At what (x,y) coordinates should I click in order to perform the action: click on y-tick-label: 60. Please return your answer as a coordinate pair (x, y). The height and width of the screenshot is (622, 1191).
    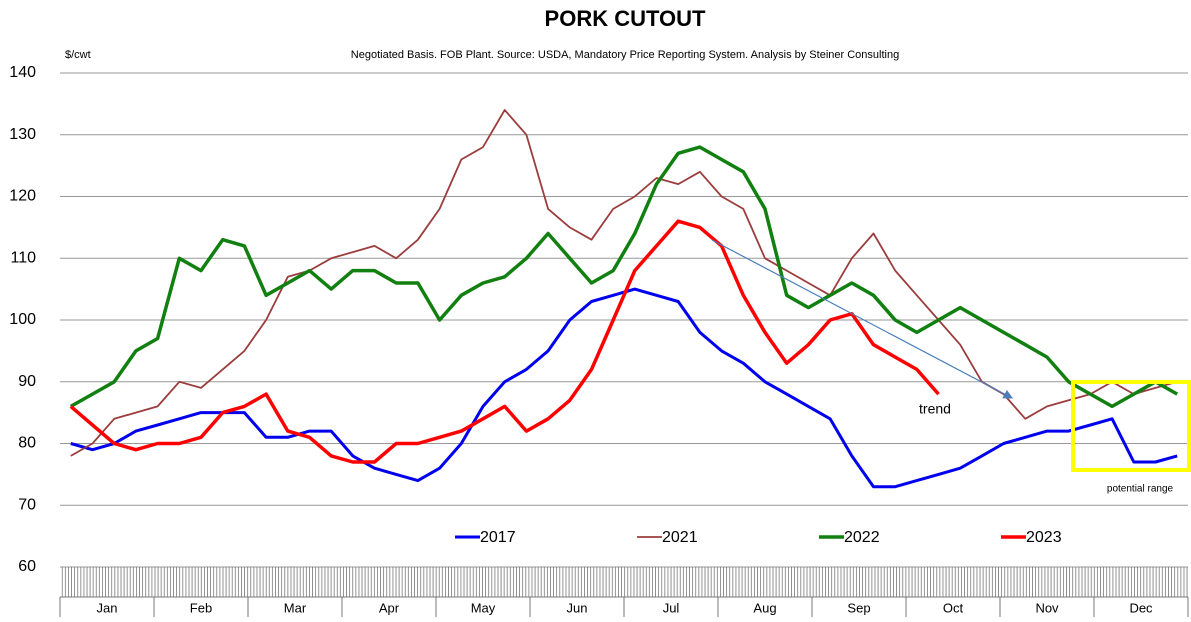
    Looking at the image, I should click on (27, 566).